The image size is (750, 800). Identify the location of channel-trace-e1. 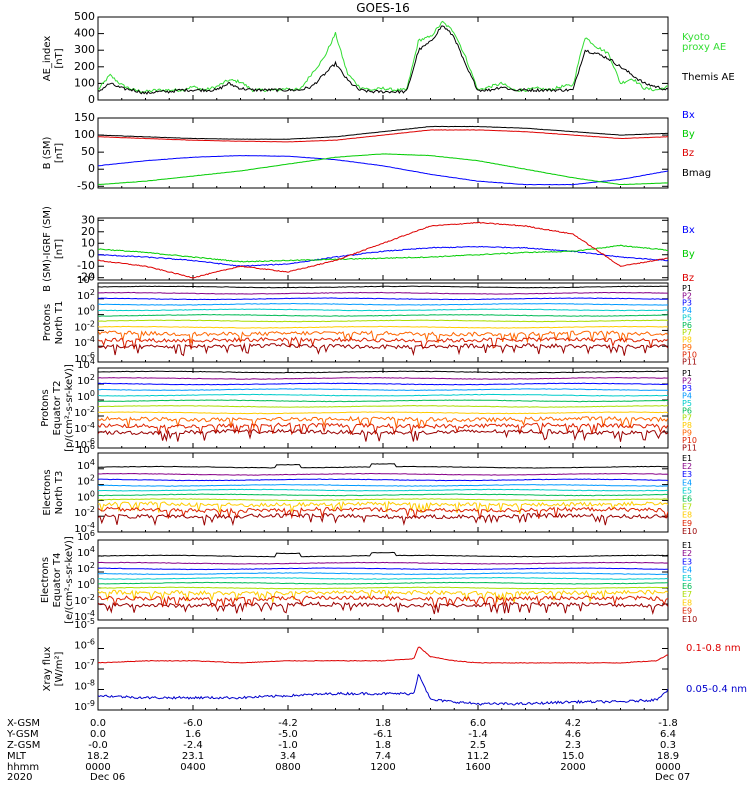
(383, 466).